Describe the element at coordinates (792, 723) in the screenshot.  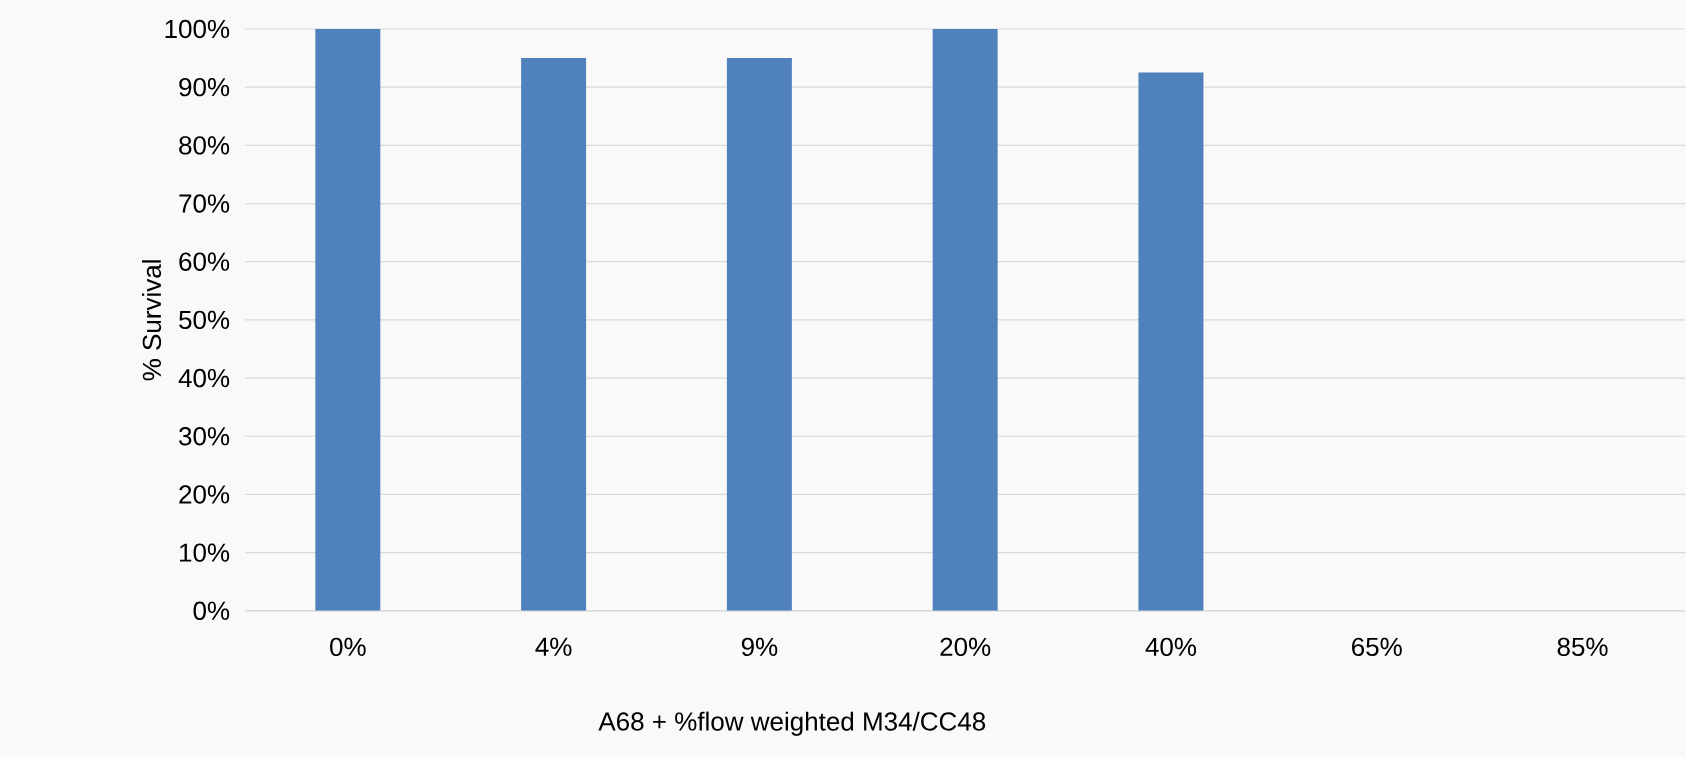
I see `x-axis-title: A68 + %flow weighted M34/CC48` at that location.